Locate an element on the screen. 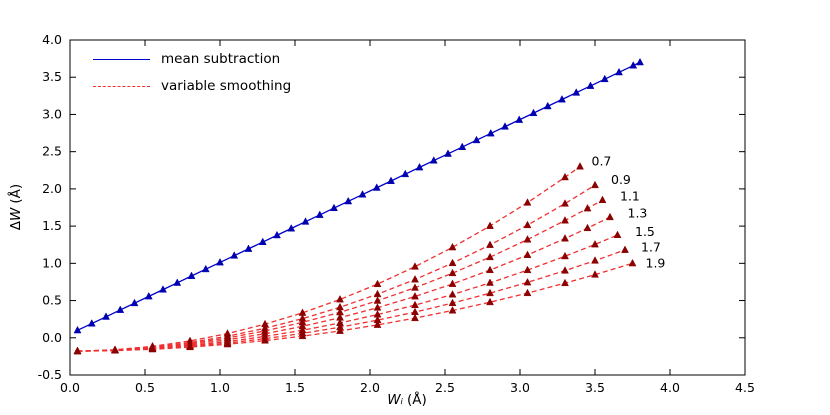  legend-label-mean-subtraction: mean subtraction is located at coordinates (221, 58).